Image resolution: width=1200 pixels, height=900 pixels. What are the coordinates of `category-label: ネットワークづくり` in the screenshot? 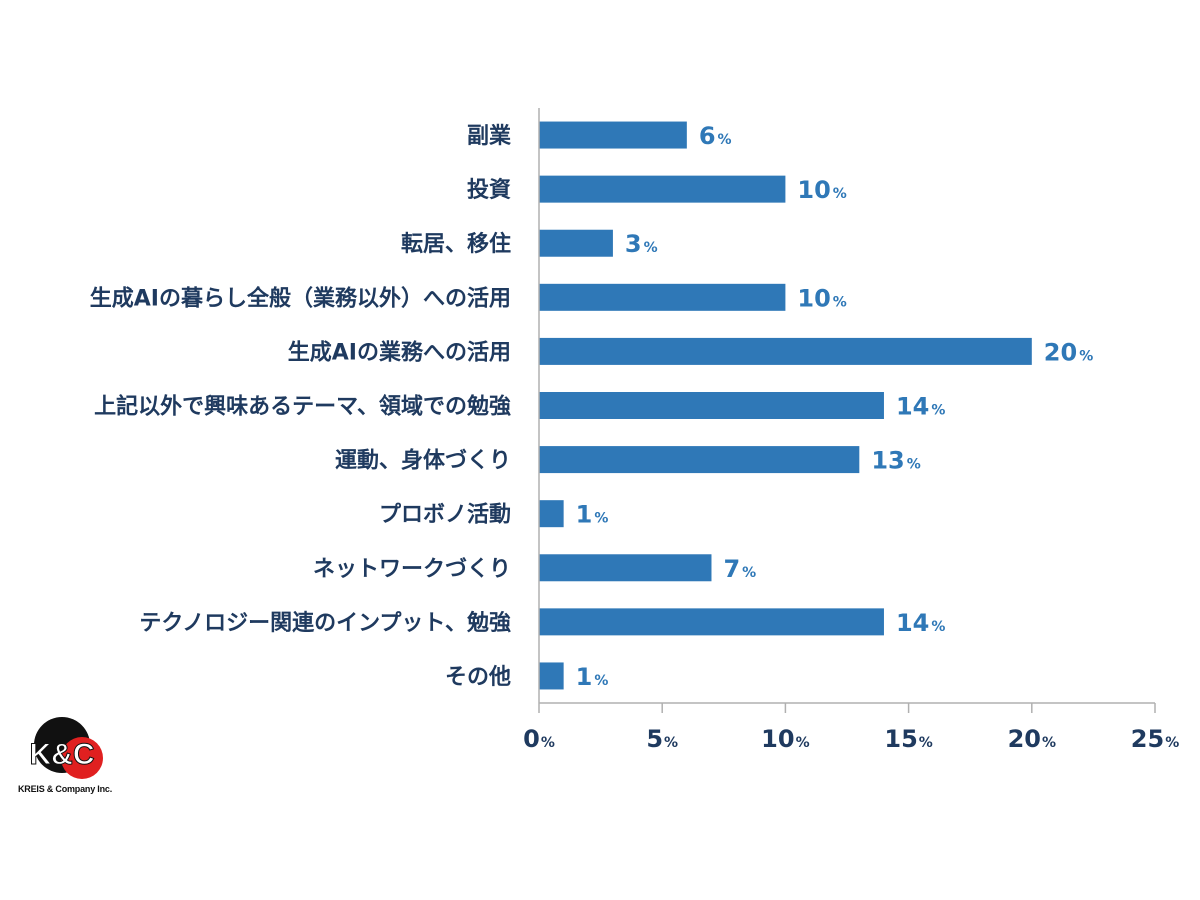 It's located at (412, 569).